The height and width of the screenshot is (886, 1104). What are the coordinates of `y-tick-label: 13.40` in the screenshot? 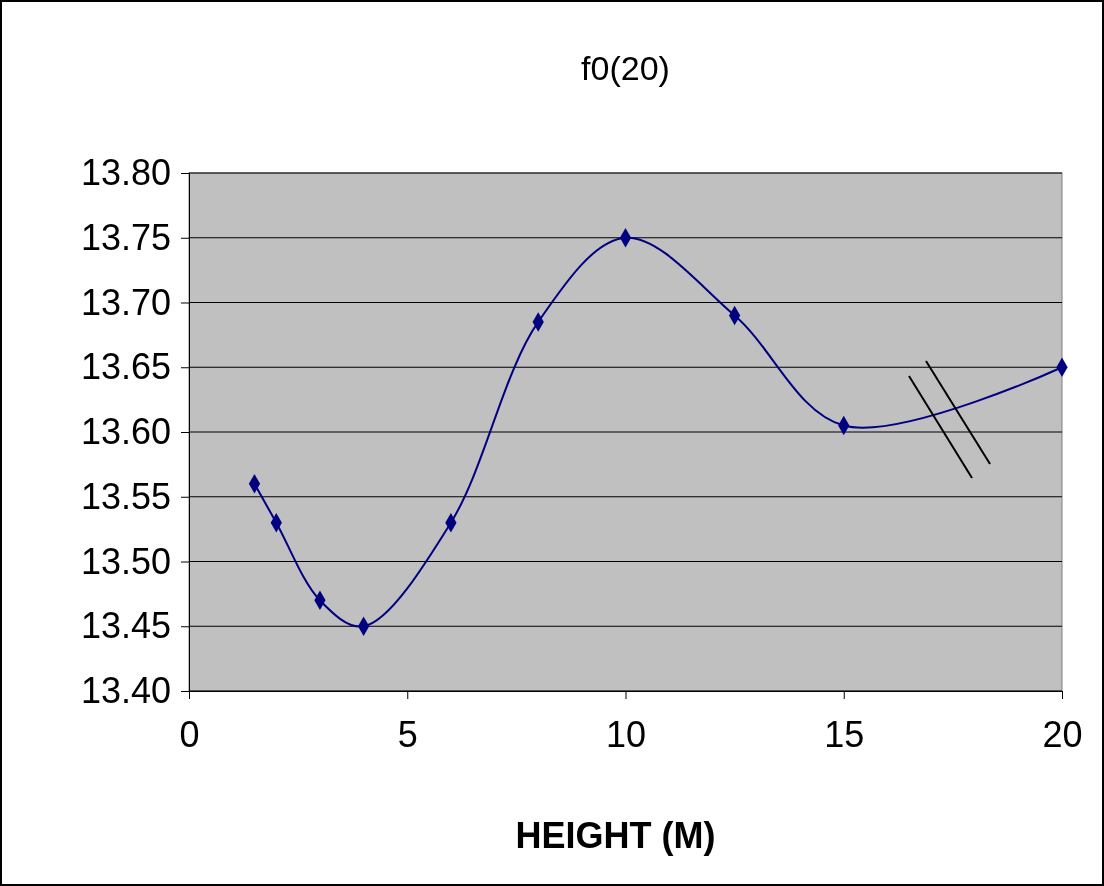 It's located at (125, 691).